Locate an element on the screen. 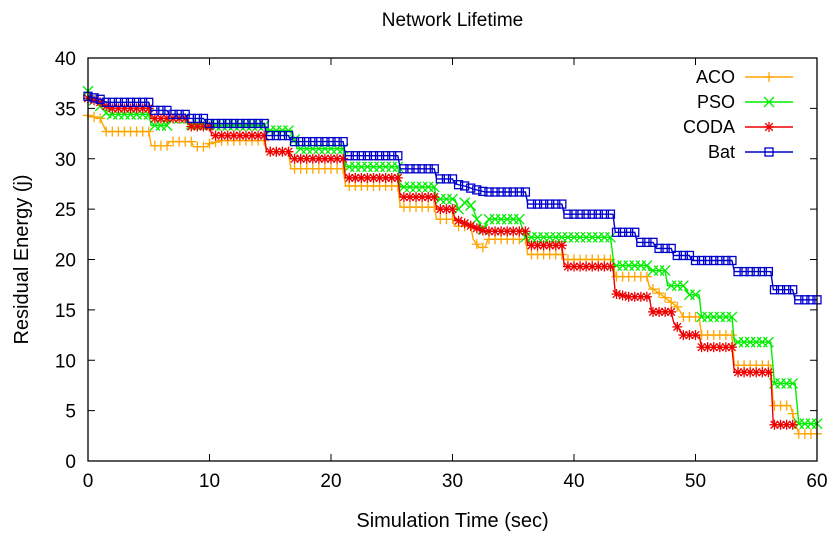 This screenshot has height=535, width=836. x-tick-label: 40 is located at coordinates (573, 481).